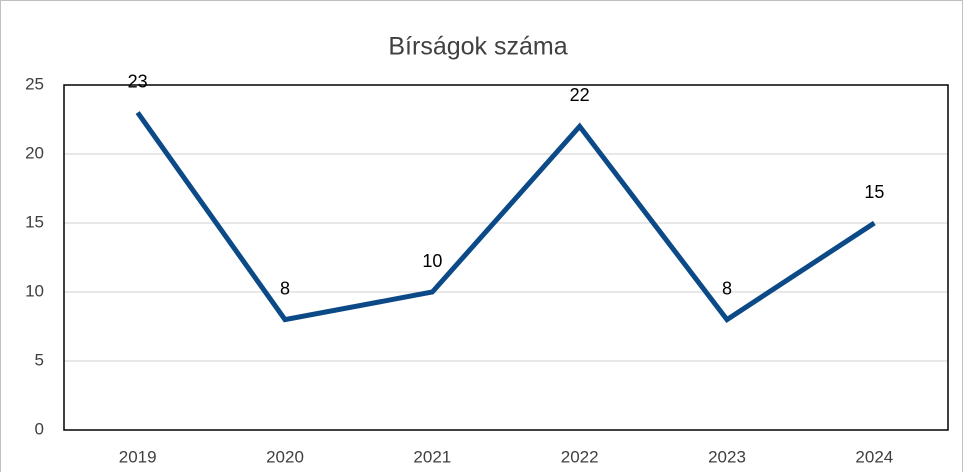 The width and height of the screenshot is (964, 472). Describe the element at coordinates (432, 261) in the screenshot. I see `data-label: 10` at that location.